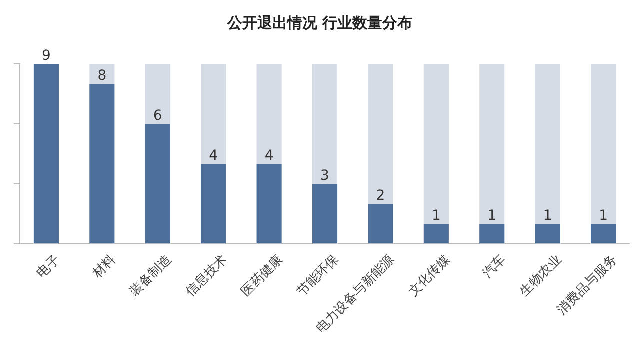 Image resolution: width=640 pixels, height=364 pixels. Describe the element at coordinates (319, 23) in the screenshot. I see `chart-title: 公开退出情况 行业数量分布` at that location.